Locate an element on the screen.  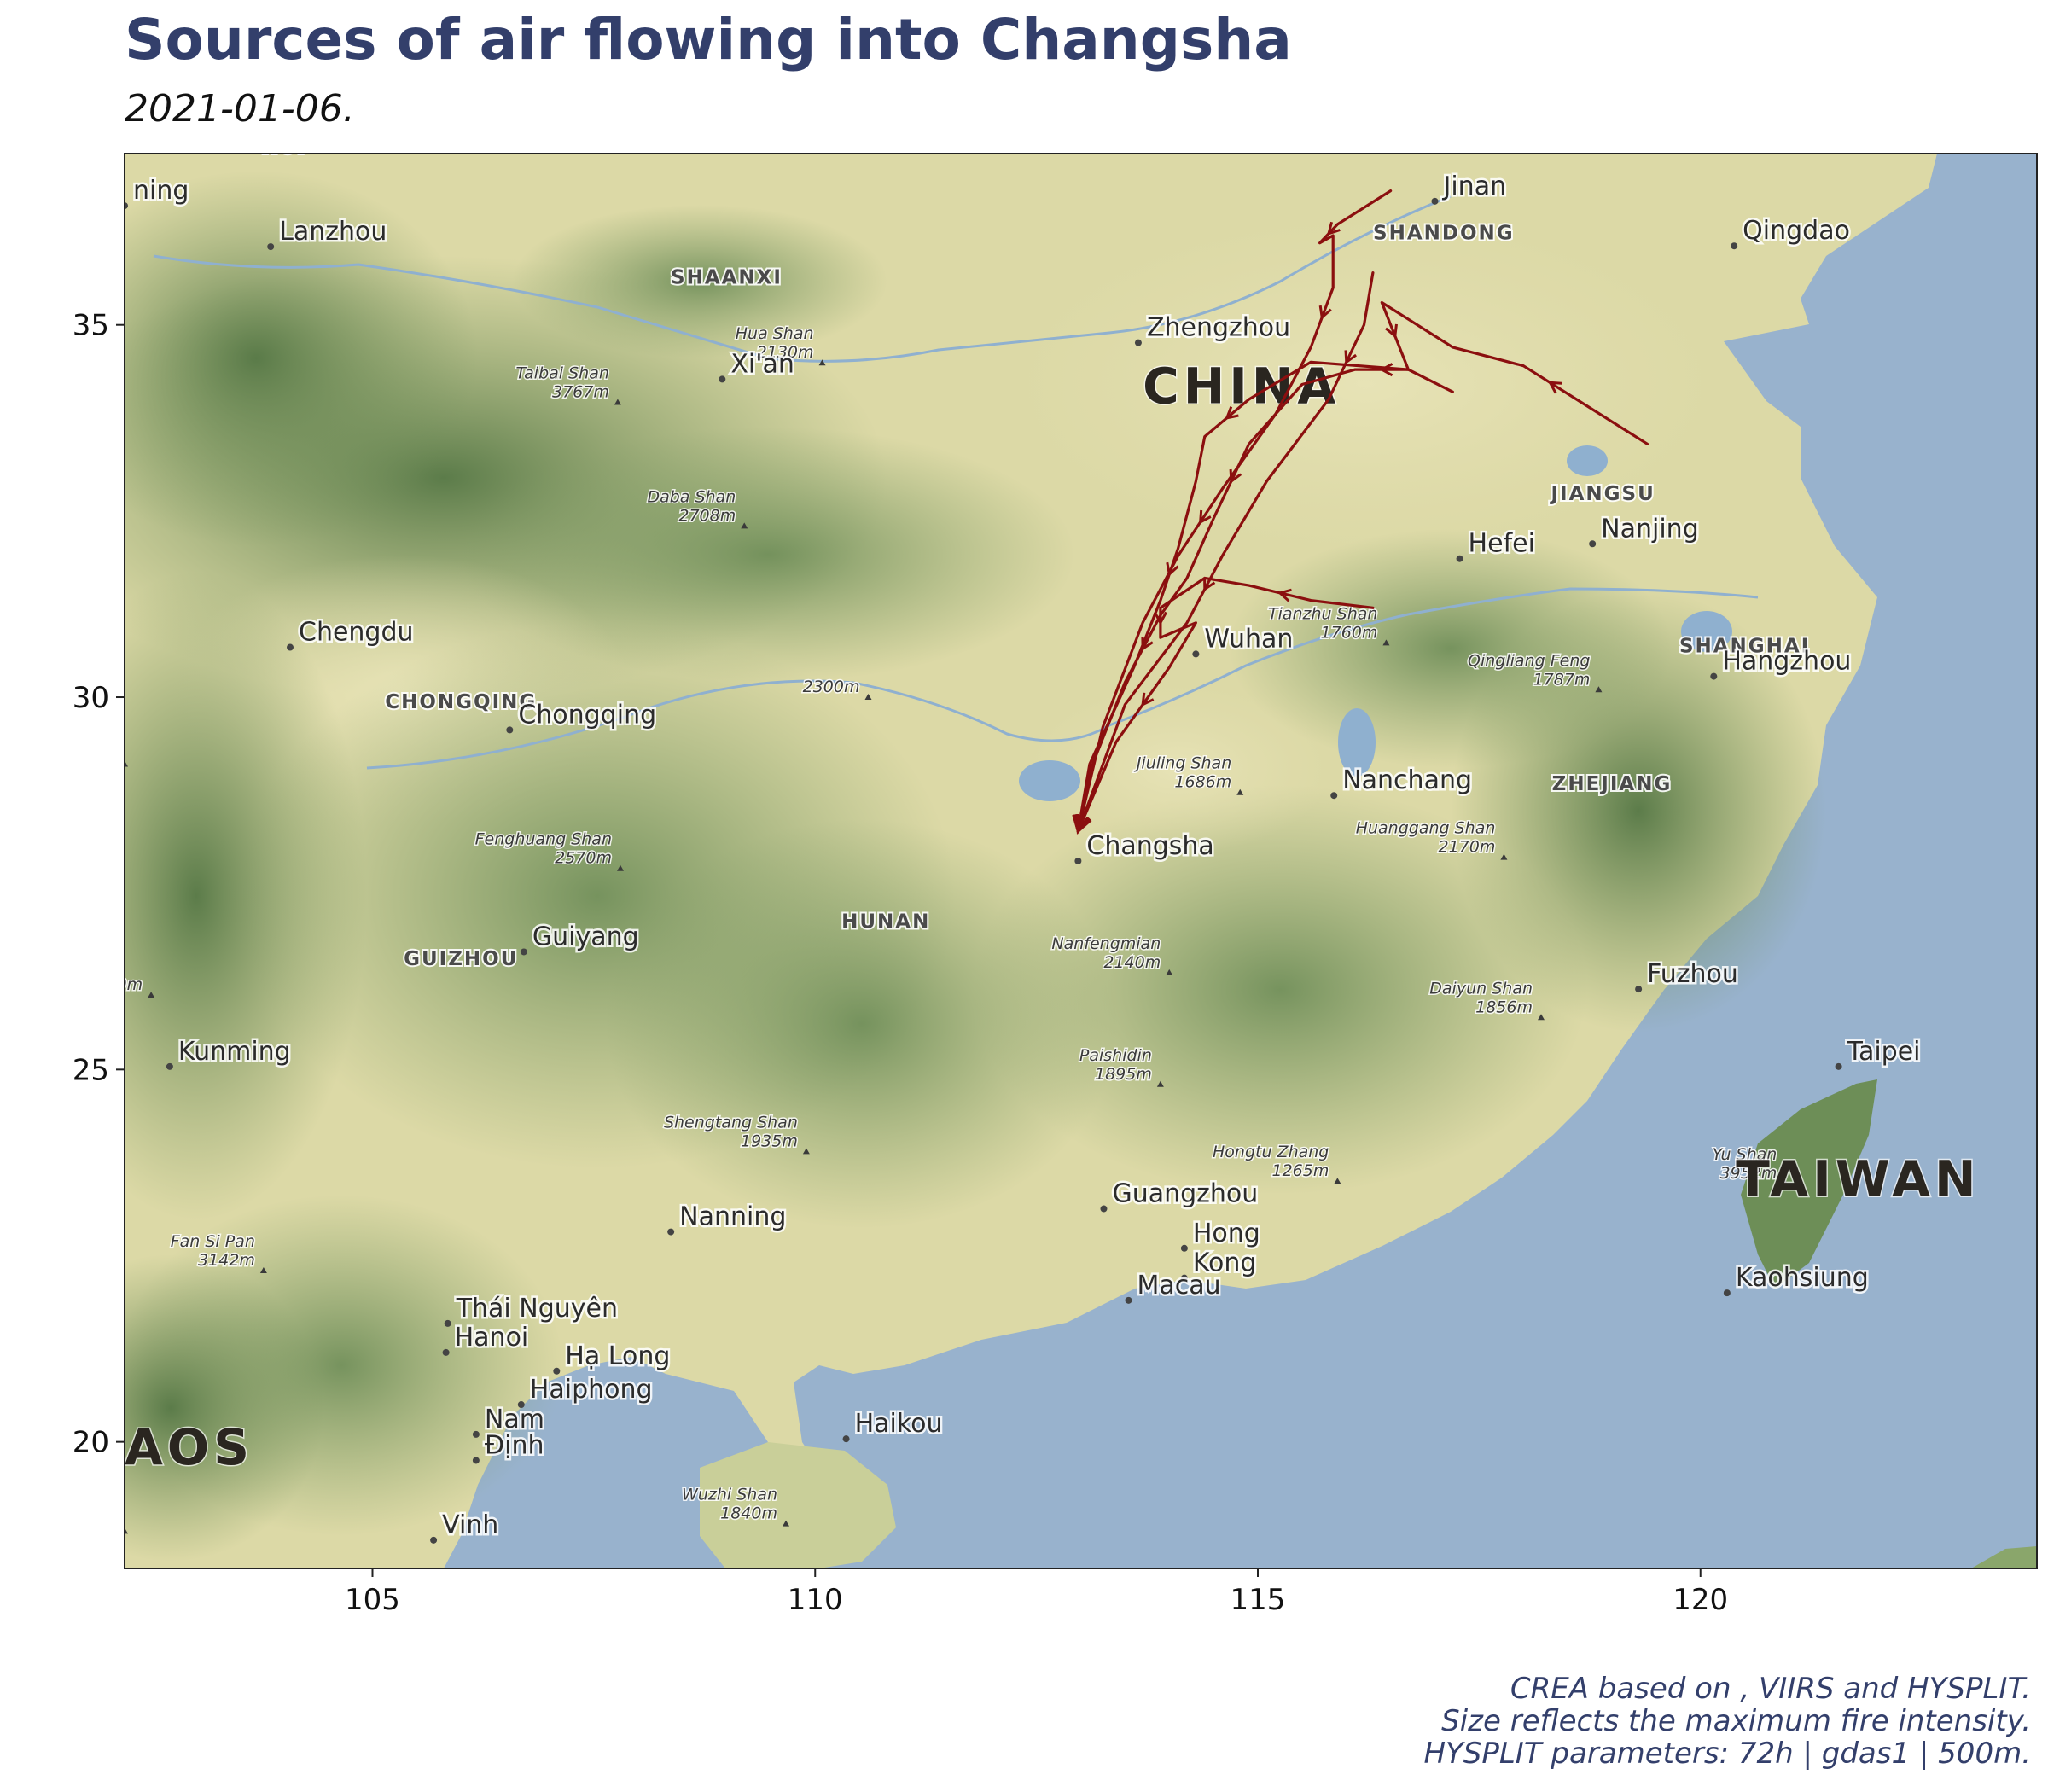
caption-line: CREA based on , VIIRS and HYSPLIT. is located at coordinates (1770, 1689).